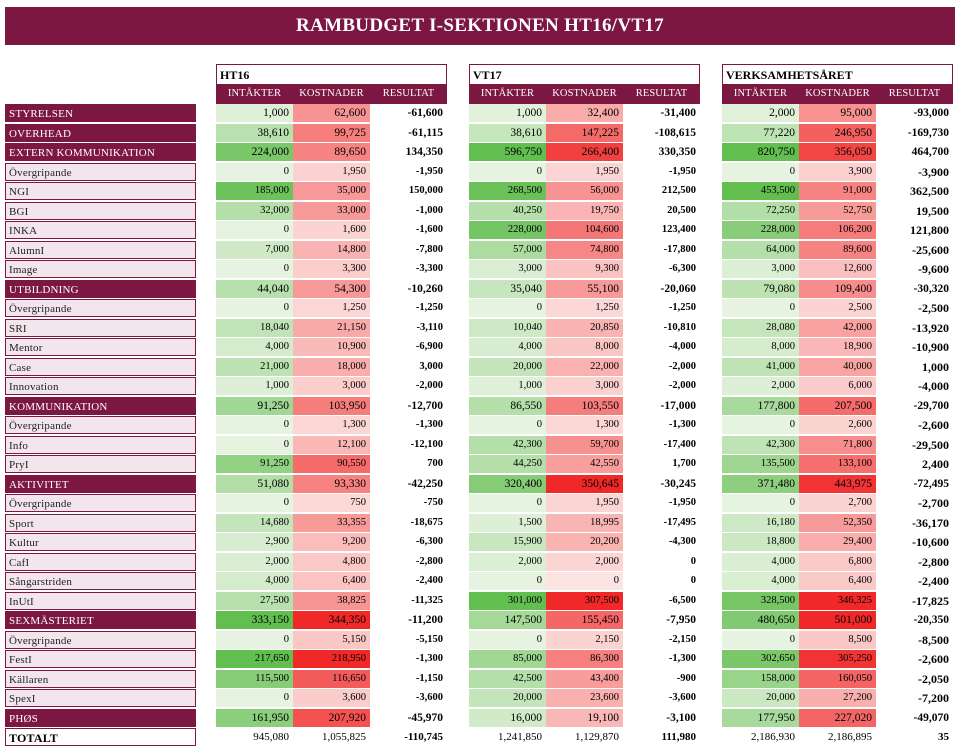  Describe the element at coordinates (584, 483) in the screenshot. I see `table-row: 320,400 350,645 -30,245` at that location.